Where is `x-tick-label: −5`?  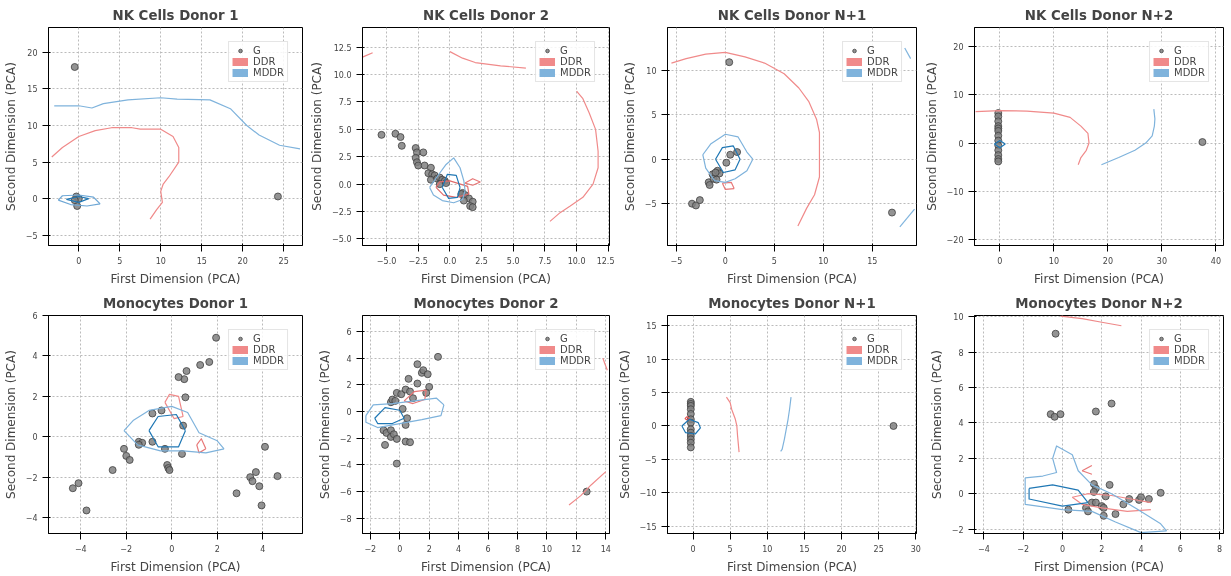 x-tick-label: −5 is located at coordinates (676, 261).